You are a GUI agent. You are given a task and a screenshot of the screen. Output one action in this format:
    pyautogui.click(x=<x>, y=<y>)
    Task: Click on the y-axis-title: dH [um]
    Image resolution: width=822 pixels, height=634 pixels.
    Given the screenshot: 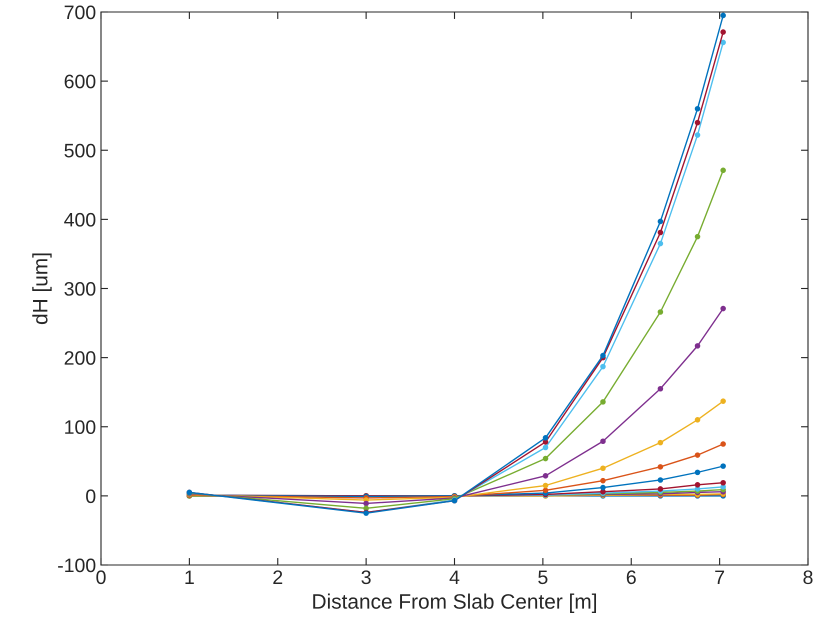 What is the action you would take?
    pyautogui.click(x=42, y=289)
    